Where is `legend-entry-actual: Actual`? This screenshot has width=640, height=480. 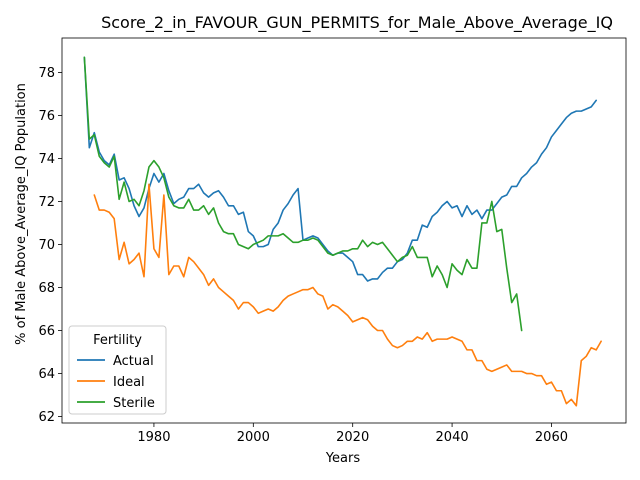
legend-entry-actual: Actual is located at coordinates (133, 361).